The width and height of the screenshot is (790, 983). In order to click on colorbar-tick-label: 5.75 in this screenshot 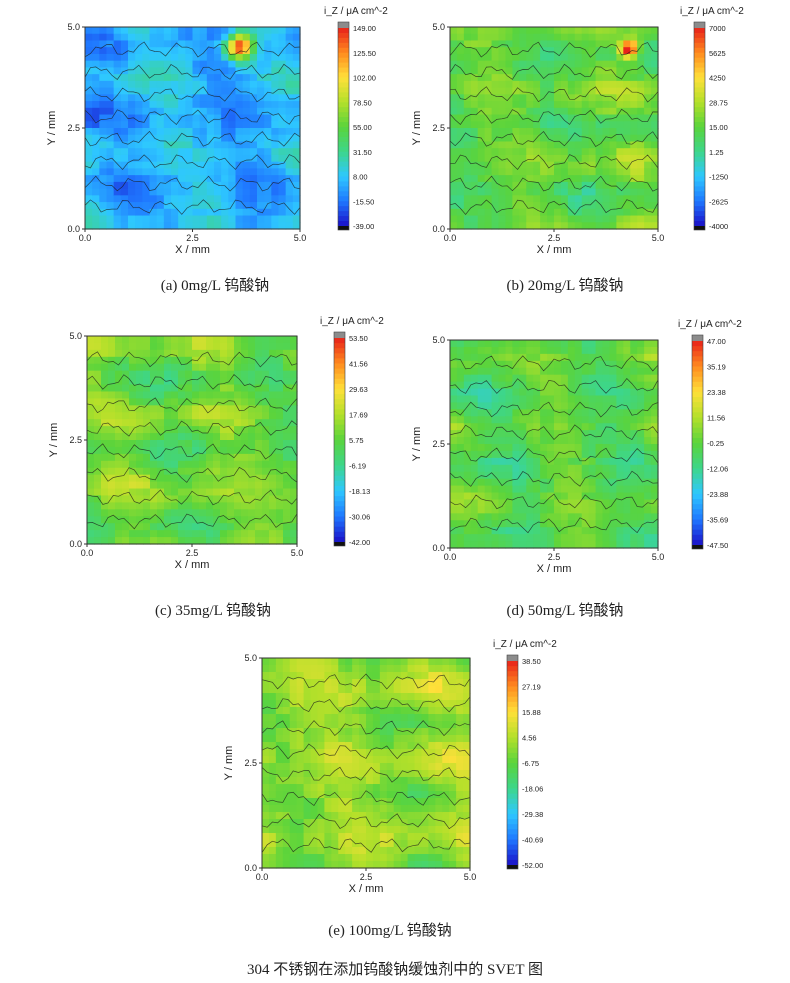, I will do `click(356, 440)`.